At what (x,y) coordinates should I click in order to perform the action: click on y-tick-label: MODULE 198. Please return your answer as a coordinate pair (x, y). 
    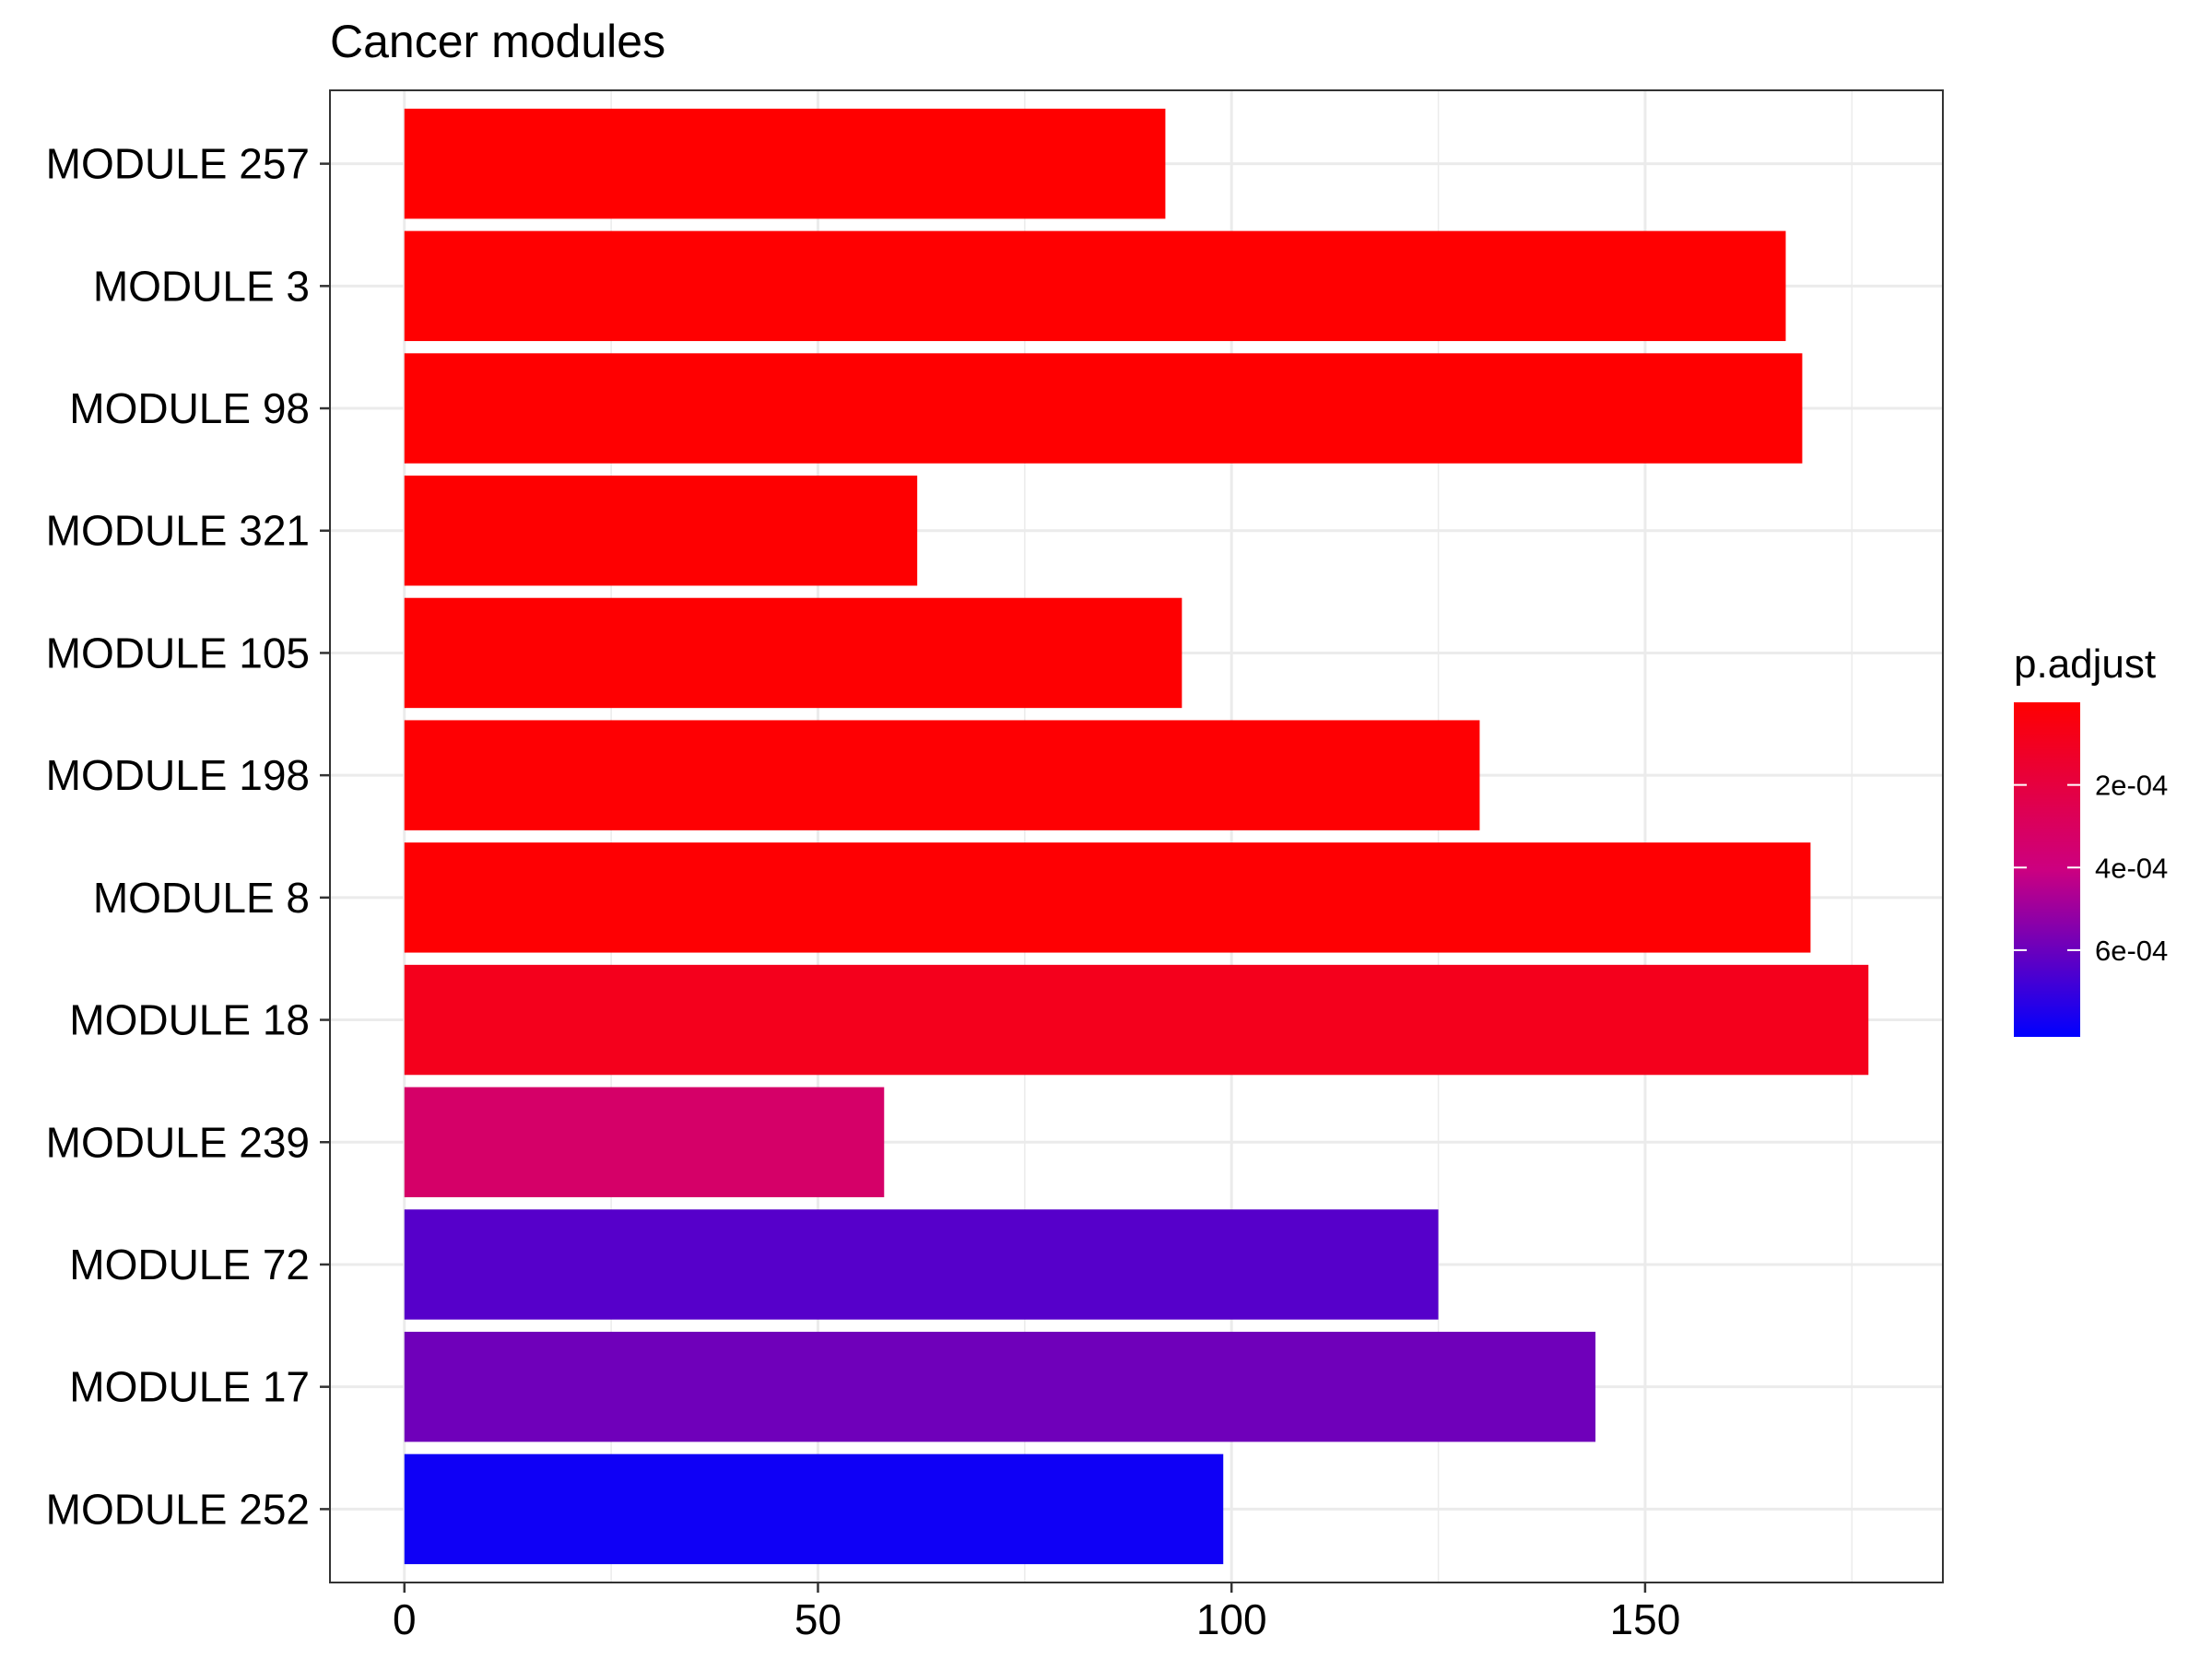
    Looking at the image, I should click on (178, 775).